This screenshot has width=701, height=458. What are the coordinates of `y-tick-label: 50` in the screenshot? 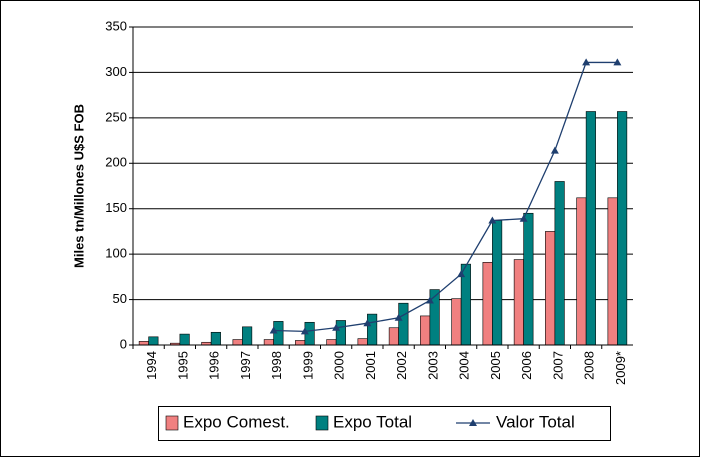 It's located at (120, 298).